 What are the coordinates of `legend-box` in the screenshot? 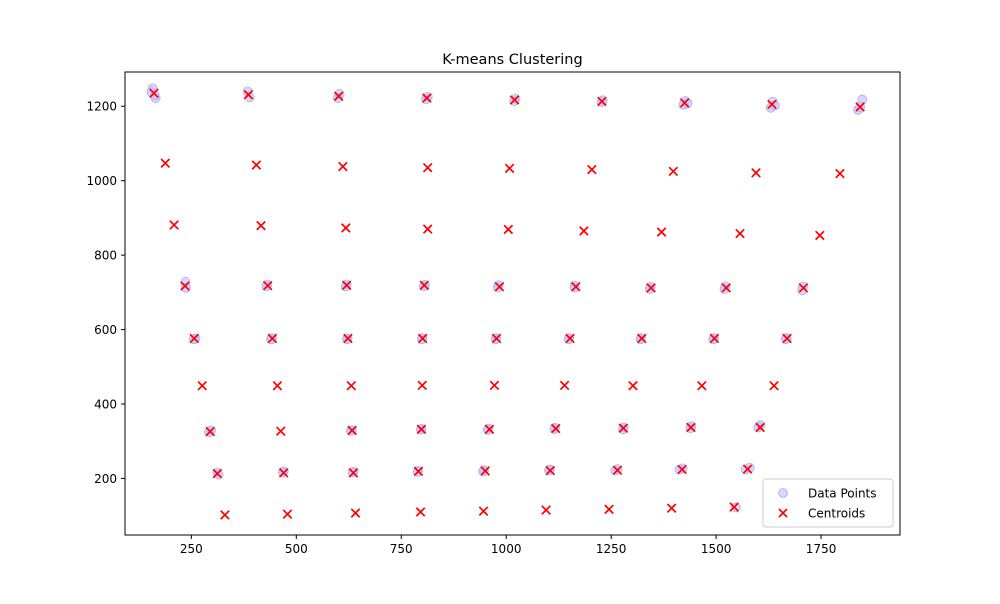 It's located at (828, 503).